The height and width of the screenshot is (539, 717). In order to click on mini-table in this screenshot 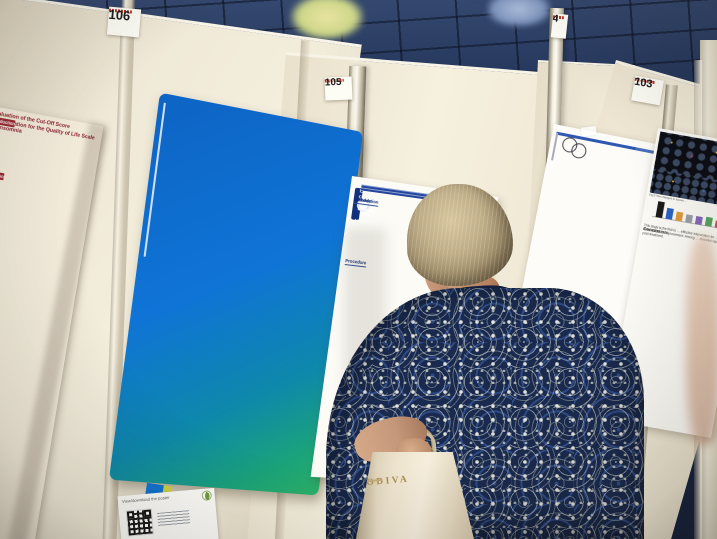, I will do `click(163, 119)`.